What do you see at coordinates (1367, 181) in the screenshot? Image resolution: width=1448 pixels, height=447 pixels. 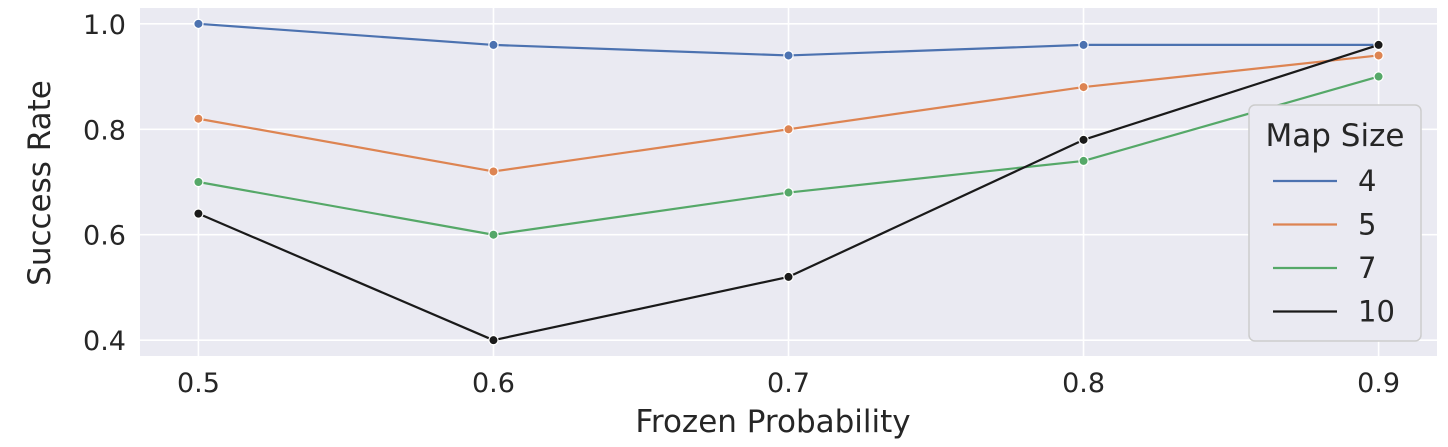 I see `legend-label-4: 4` at bounding box center [1367, 181].